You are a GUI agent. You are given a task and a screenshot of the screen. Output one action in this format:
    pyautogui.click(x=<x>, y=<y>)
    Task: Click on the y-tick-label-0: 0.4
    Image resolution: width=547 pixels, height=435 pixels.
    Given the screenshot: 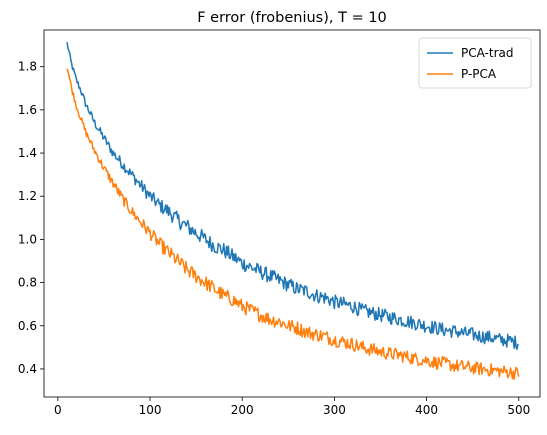 What is the action you would take?
    pyautogui.click(x=27, y=369)
    